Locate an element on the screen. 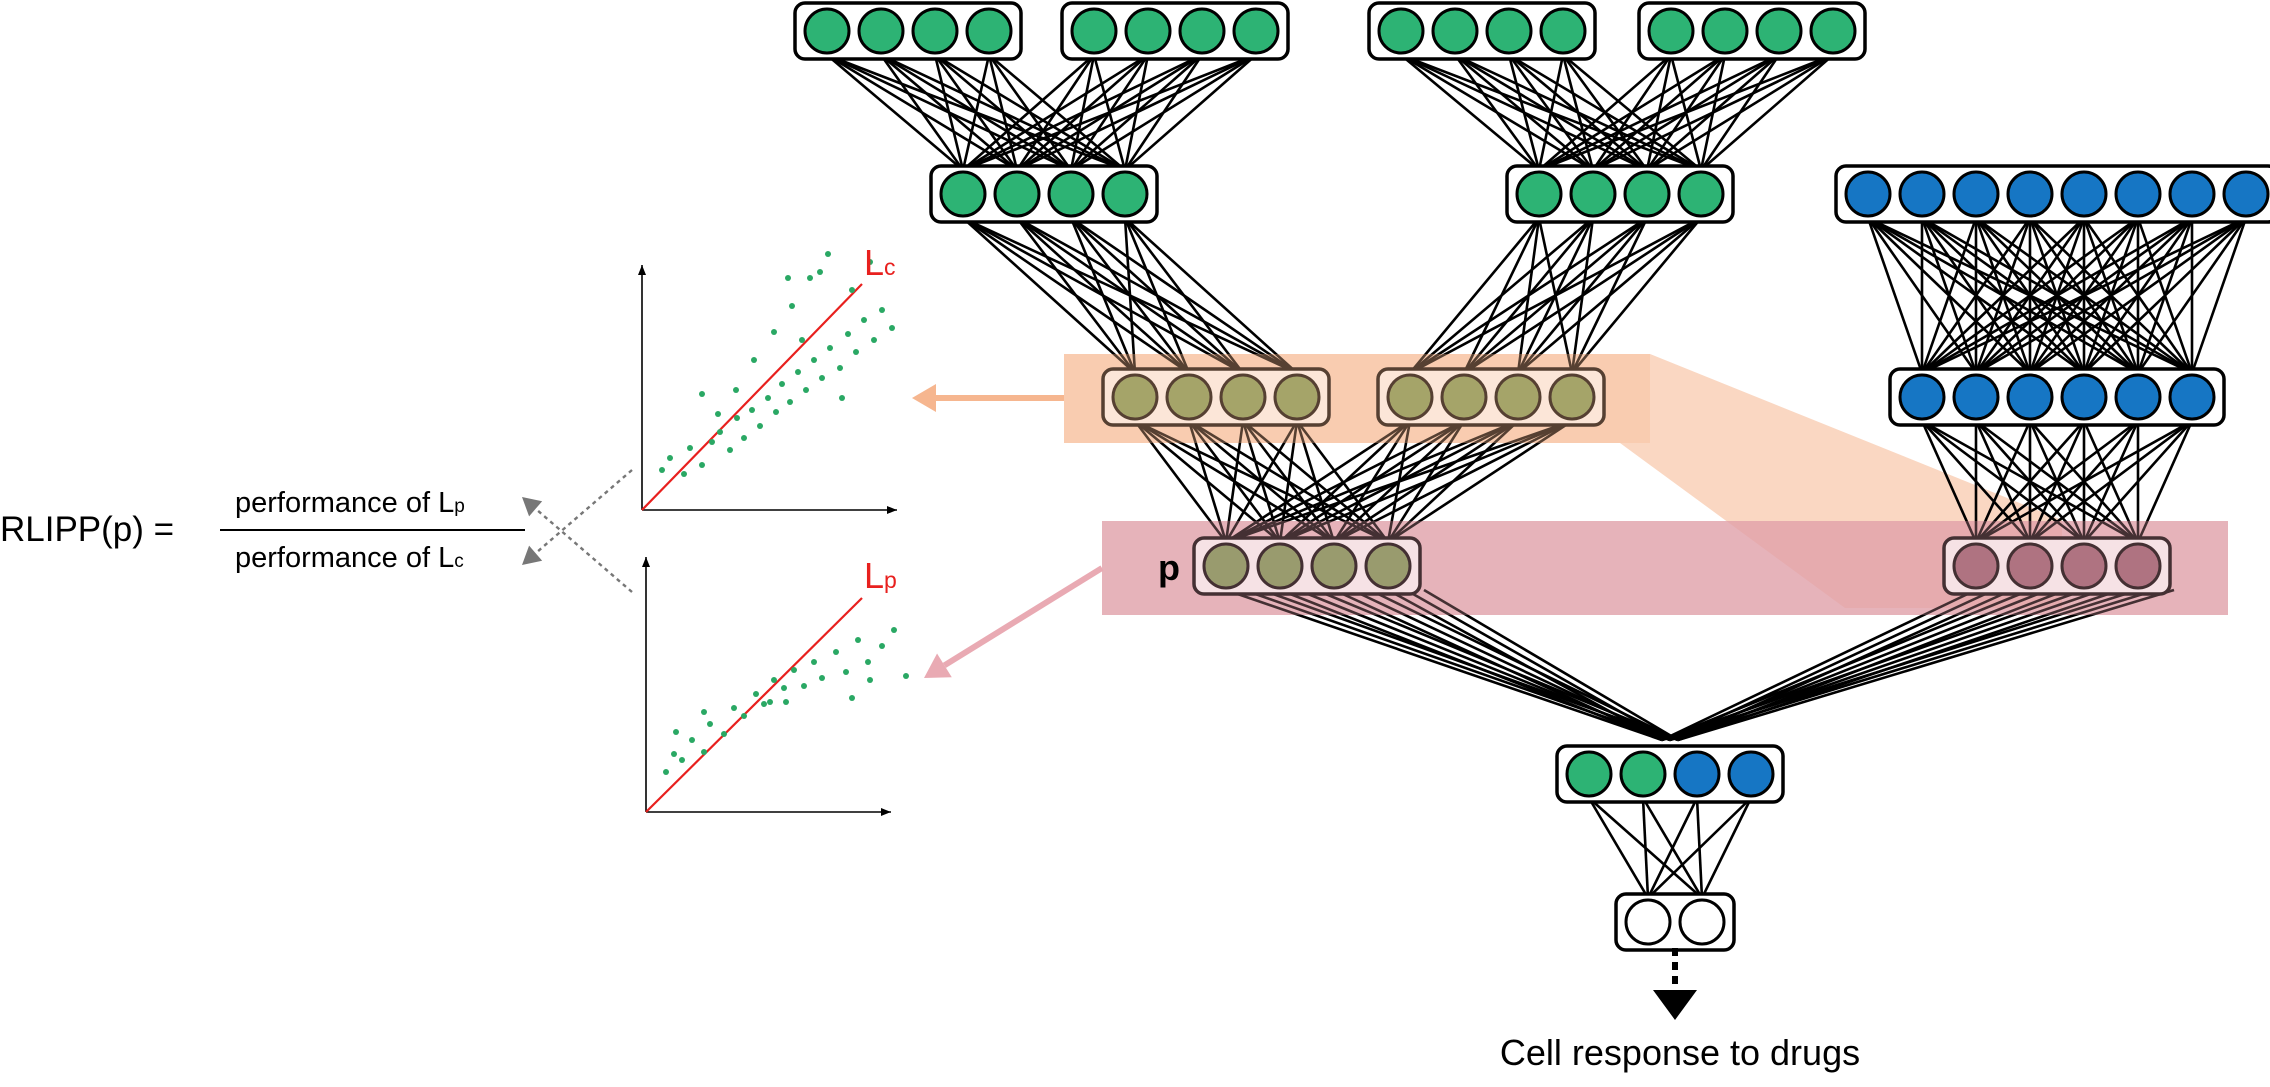 The height and width of the screenshot is (1087, 2270). parent-overlay is located at coordinates (1665, 568).